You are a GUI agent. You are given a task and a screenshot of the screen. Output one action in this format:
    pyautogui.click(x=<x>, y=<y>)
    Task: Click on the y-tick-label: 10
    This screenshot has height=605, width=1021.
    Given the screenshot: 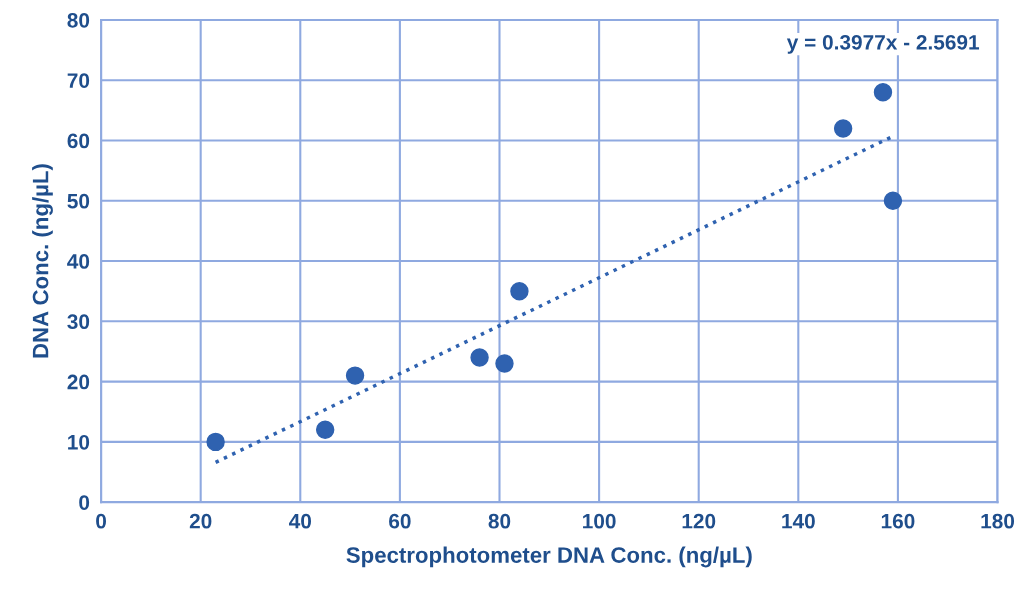 What is the action you would take?
    pyautogui.click(x=79, y=442)
    